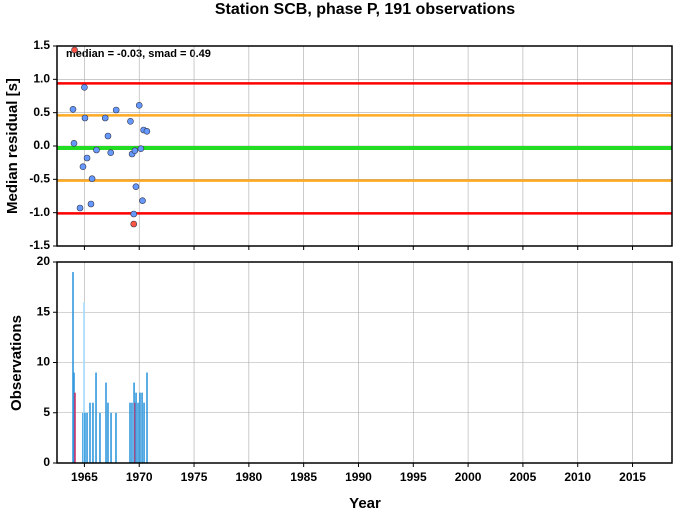 The image size is (678, 516). I want to click on x-tick-label: 1985, so click(303, 477).